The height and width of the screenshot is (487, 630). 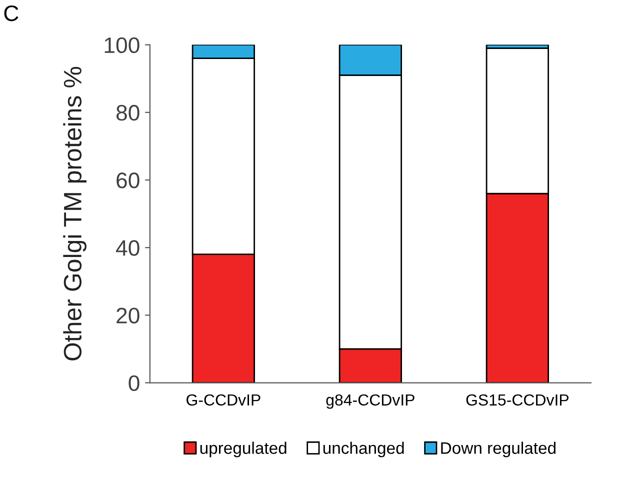 What do you see at coordinates (74, 213) in the screenshot?
I see `y-axis-title: Other Golgi TM proteins %` at bounding box center [74, 213].